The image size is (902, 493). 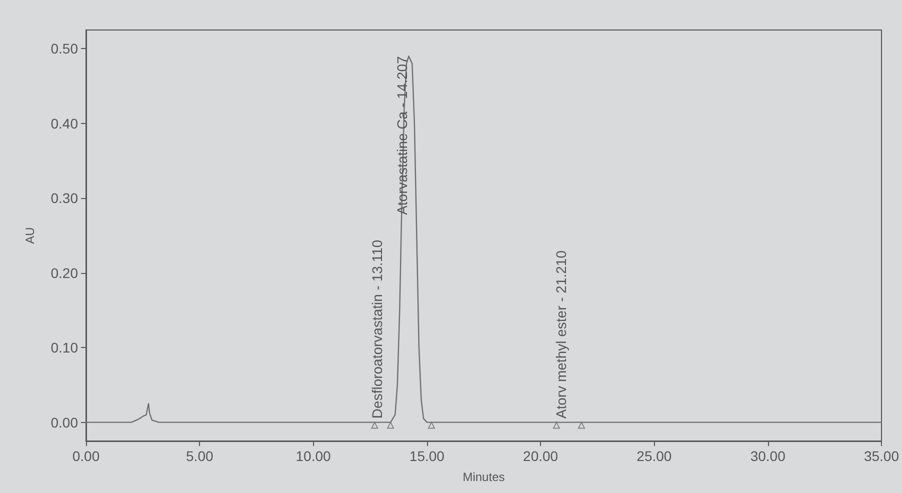 What do you see at coordinates (540, 456) in the screenshot?
I see `x-tick-label: 20.00` at bounding box center [540, 456].